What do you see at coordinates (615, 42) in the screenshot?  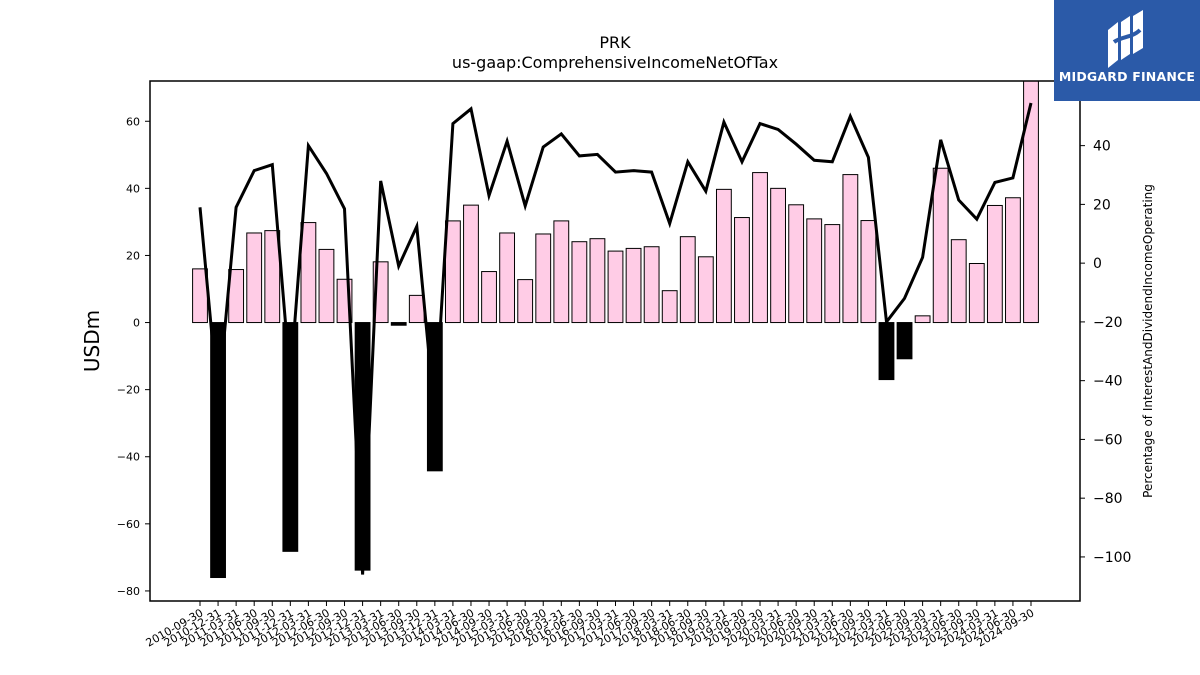 I see `chart-title: PRK` at bounding box center [615, 42].